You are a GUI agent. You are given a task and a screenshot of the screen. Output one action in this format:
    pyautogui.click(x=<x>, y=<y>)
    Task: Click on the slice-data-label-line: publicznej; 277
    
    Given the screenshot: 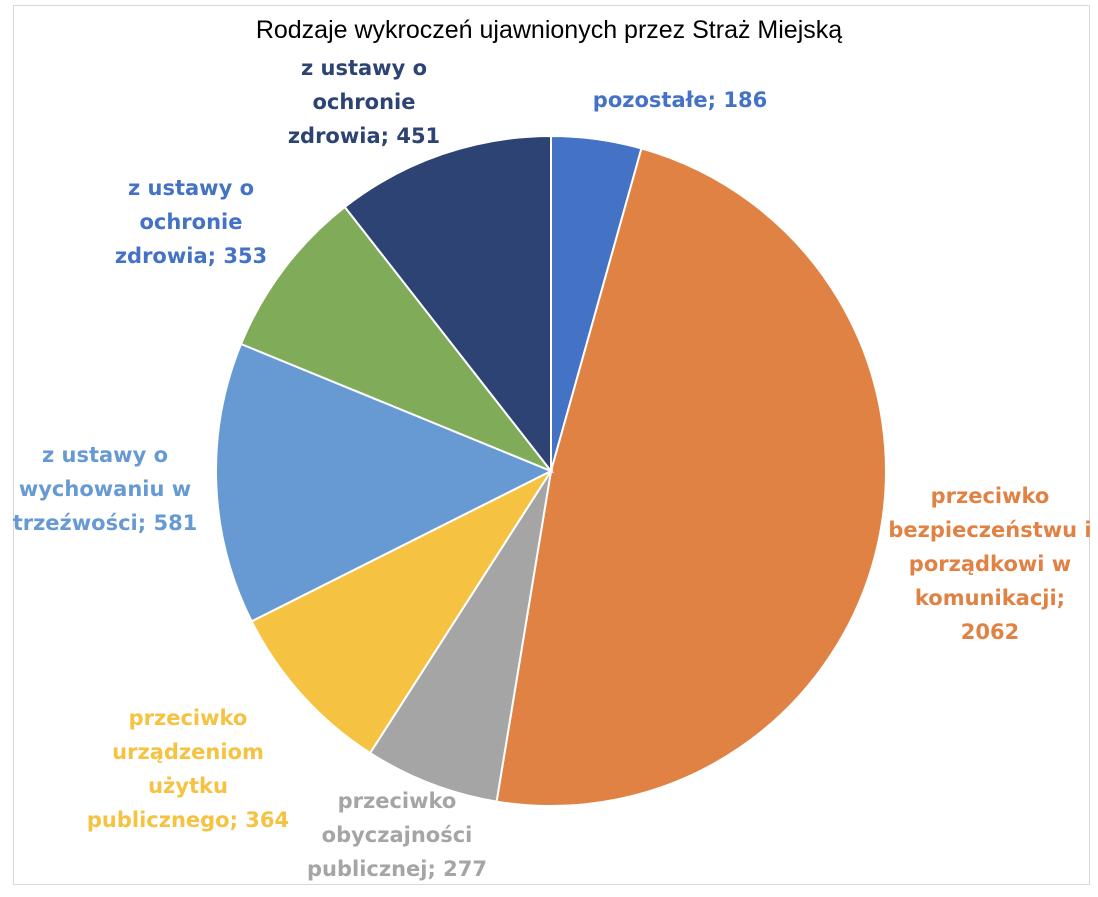 What is the action you would take?
    pyautogui.click(x=397, y=869)
    